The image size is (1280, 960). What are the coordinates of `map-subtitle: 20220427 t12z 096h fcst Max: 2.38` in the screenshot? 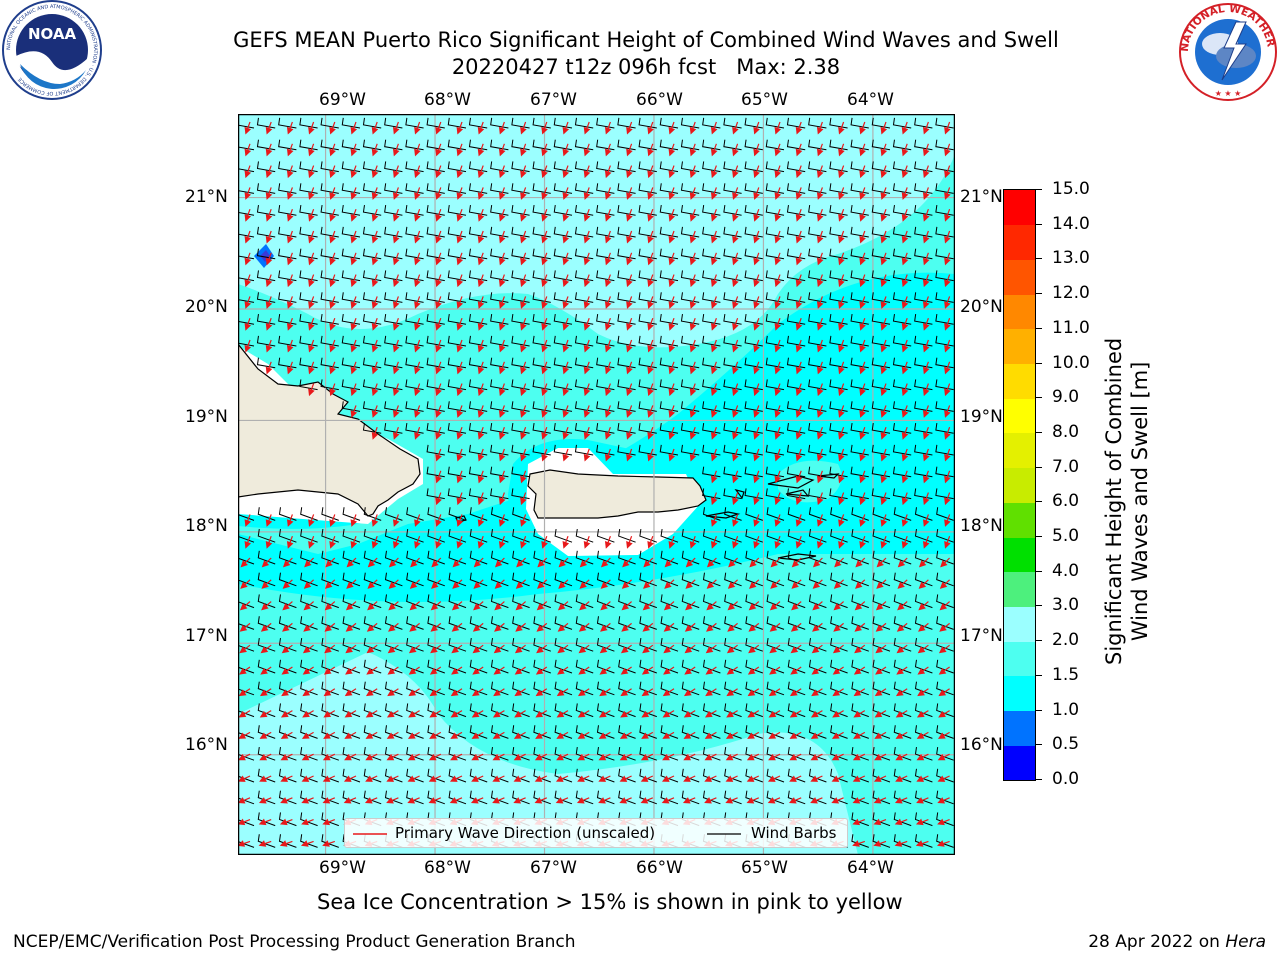 It's located at (646, 67).